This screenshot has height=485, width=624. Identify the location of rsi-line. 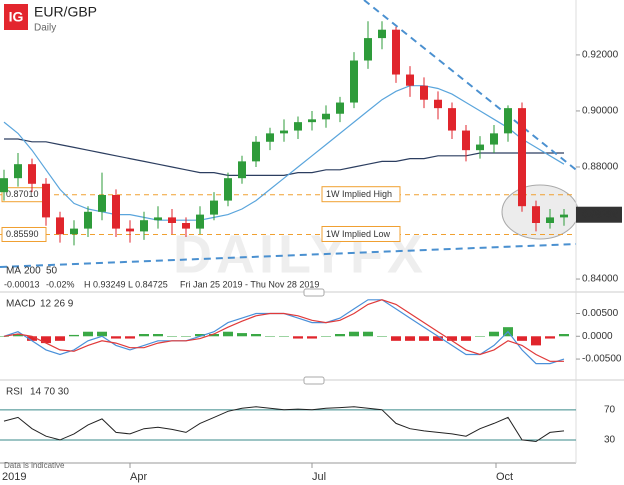
(284, 424).